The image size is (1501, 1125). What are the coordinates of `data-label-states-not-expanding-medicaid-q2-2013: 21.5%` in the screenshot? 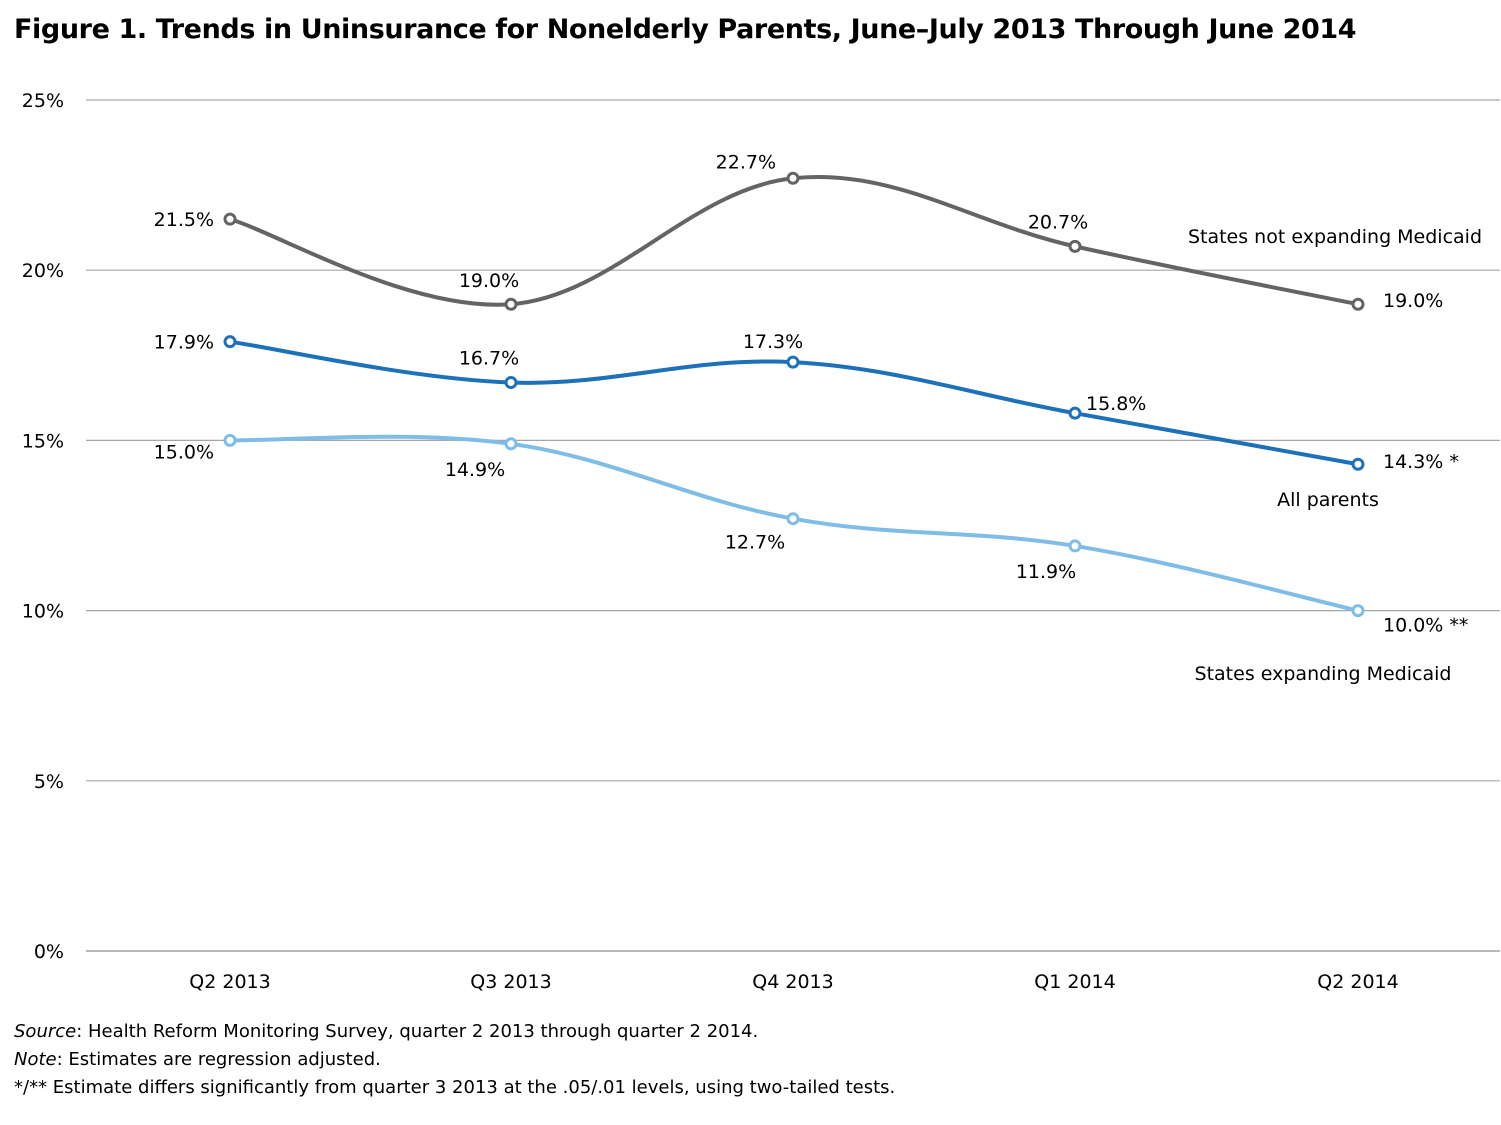 It's located at (184, 220).